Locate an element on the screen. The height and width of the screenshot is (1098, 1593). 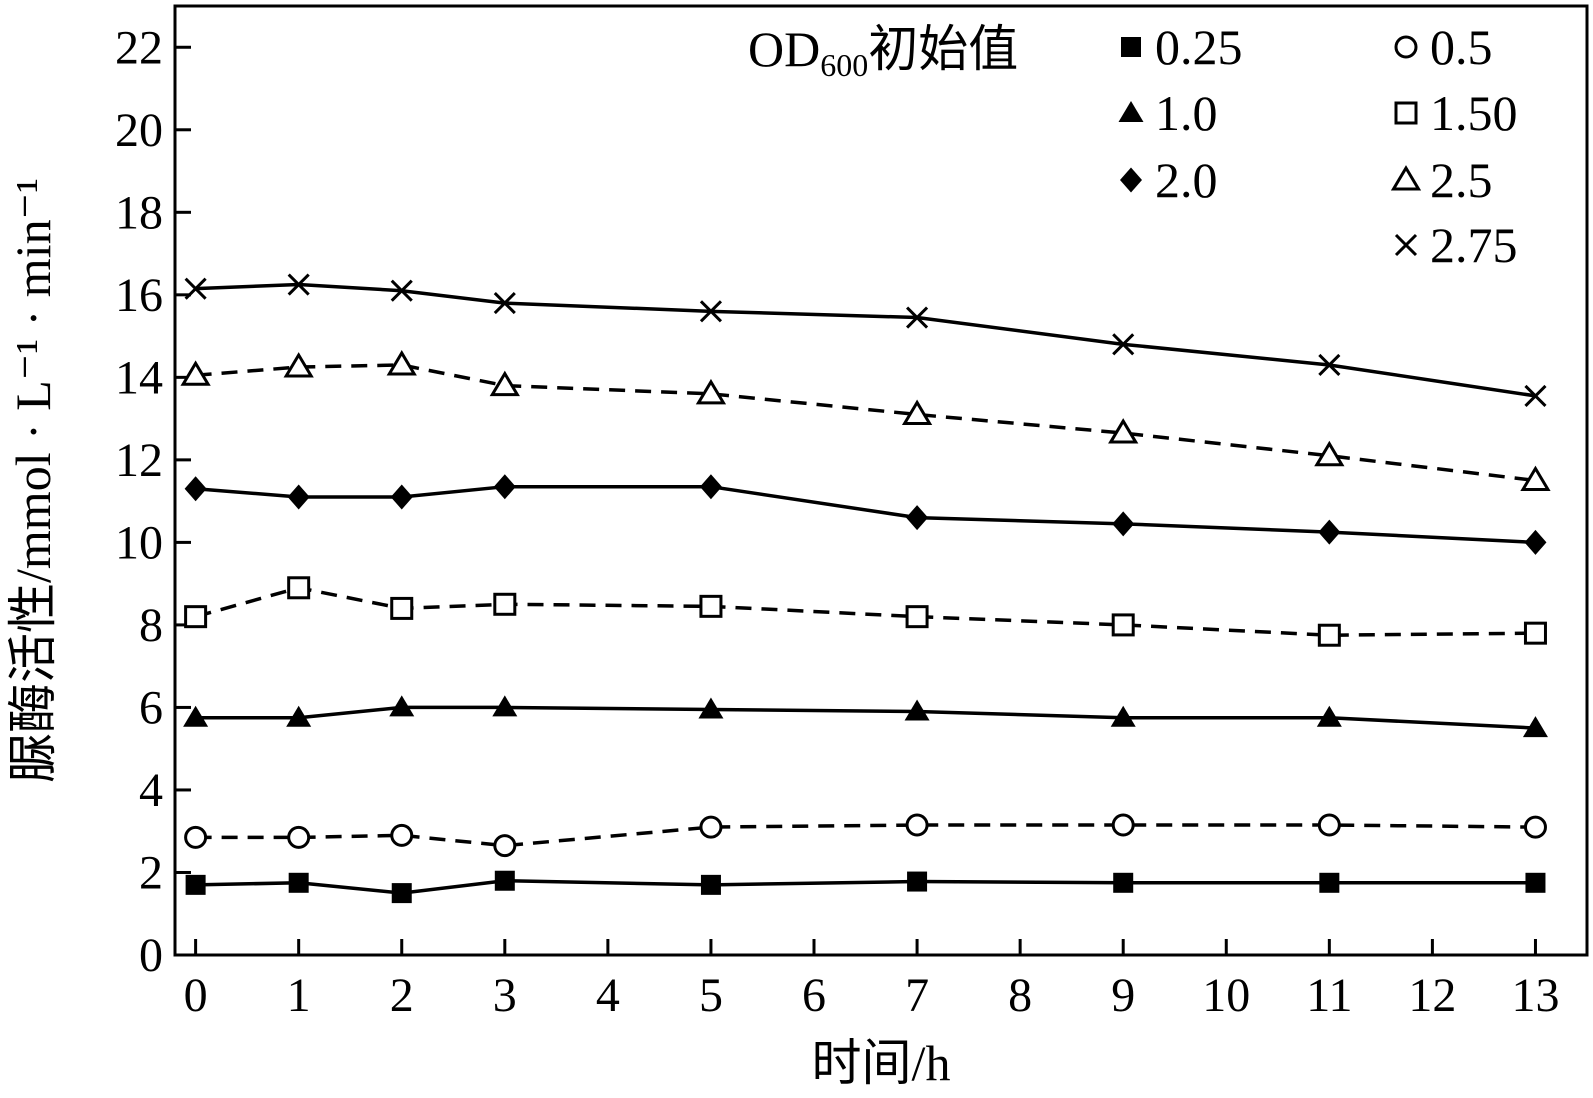
legend-label: 0.5 is located at coordinates (1461, 47).